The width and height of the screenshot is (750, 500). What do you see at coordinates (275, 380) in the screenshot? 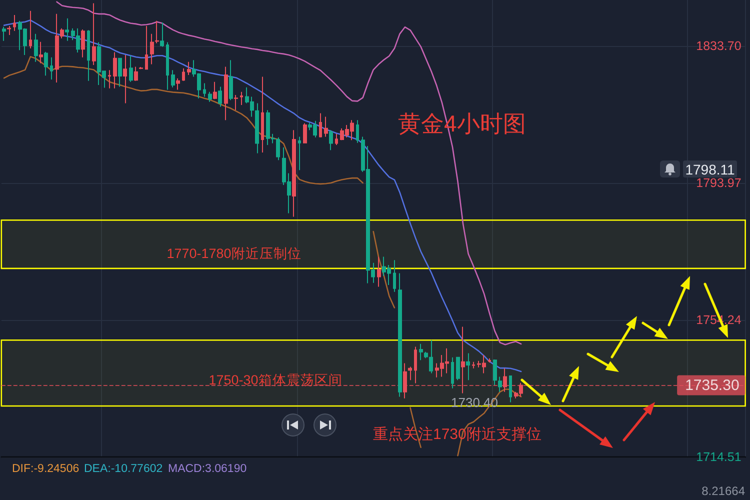
I see `band-label: 1750-30箱体震荡区间` at bounding box center [275, 380].